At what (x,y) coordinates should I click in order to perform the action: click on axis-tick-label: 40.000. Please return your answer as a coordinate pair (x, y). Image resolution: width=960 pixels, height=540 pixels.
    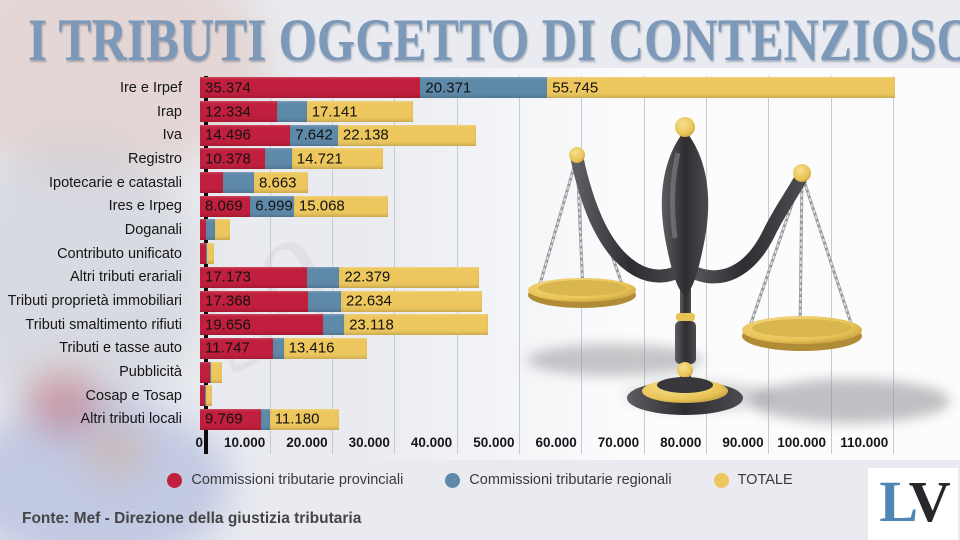
    Looking at the image, I should click on (431, 442).